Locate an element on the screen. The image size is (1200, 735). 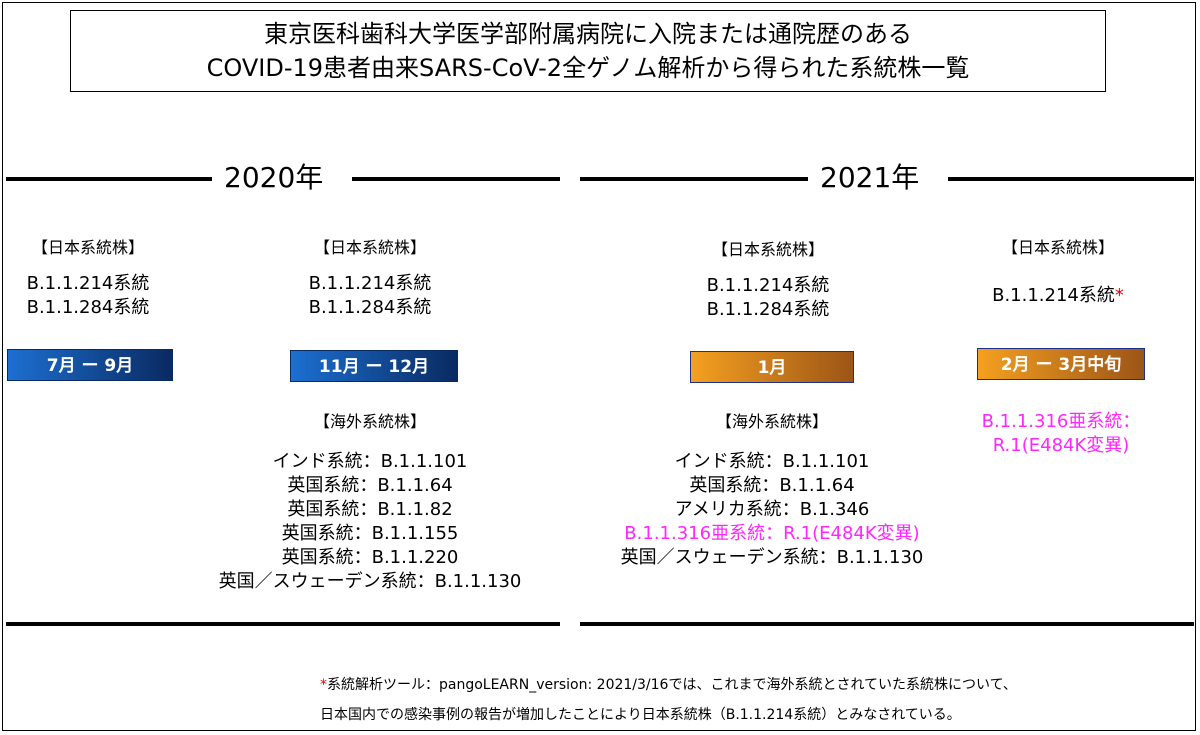
lineage-item-variant: B.1.1.316亜系統： is located at coordinates (1061, 421).